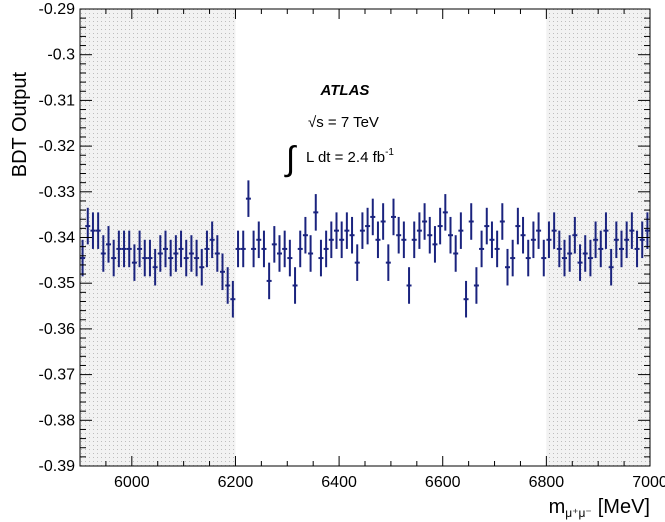 This screenshot has width=665, height=522. What do you see at coordinates (61, 55) in the screenshot?
I see `y-tick-label: -0.3` at bounding box center [61, 55].